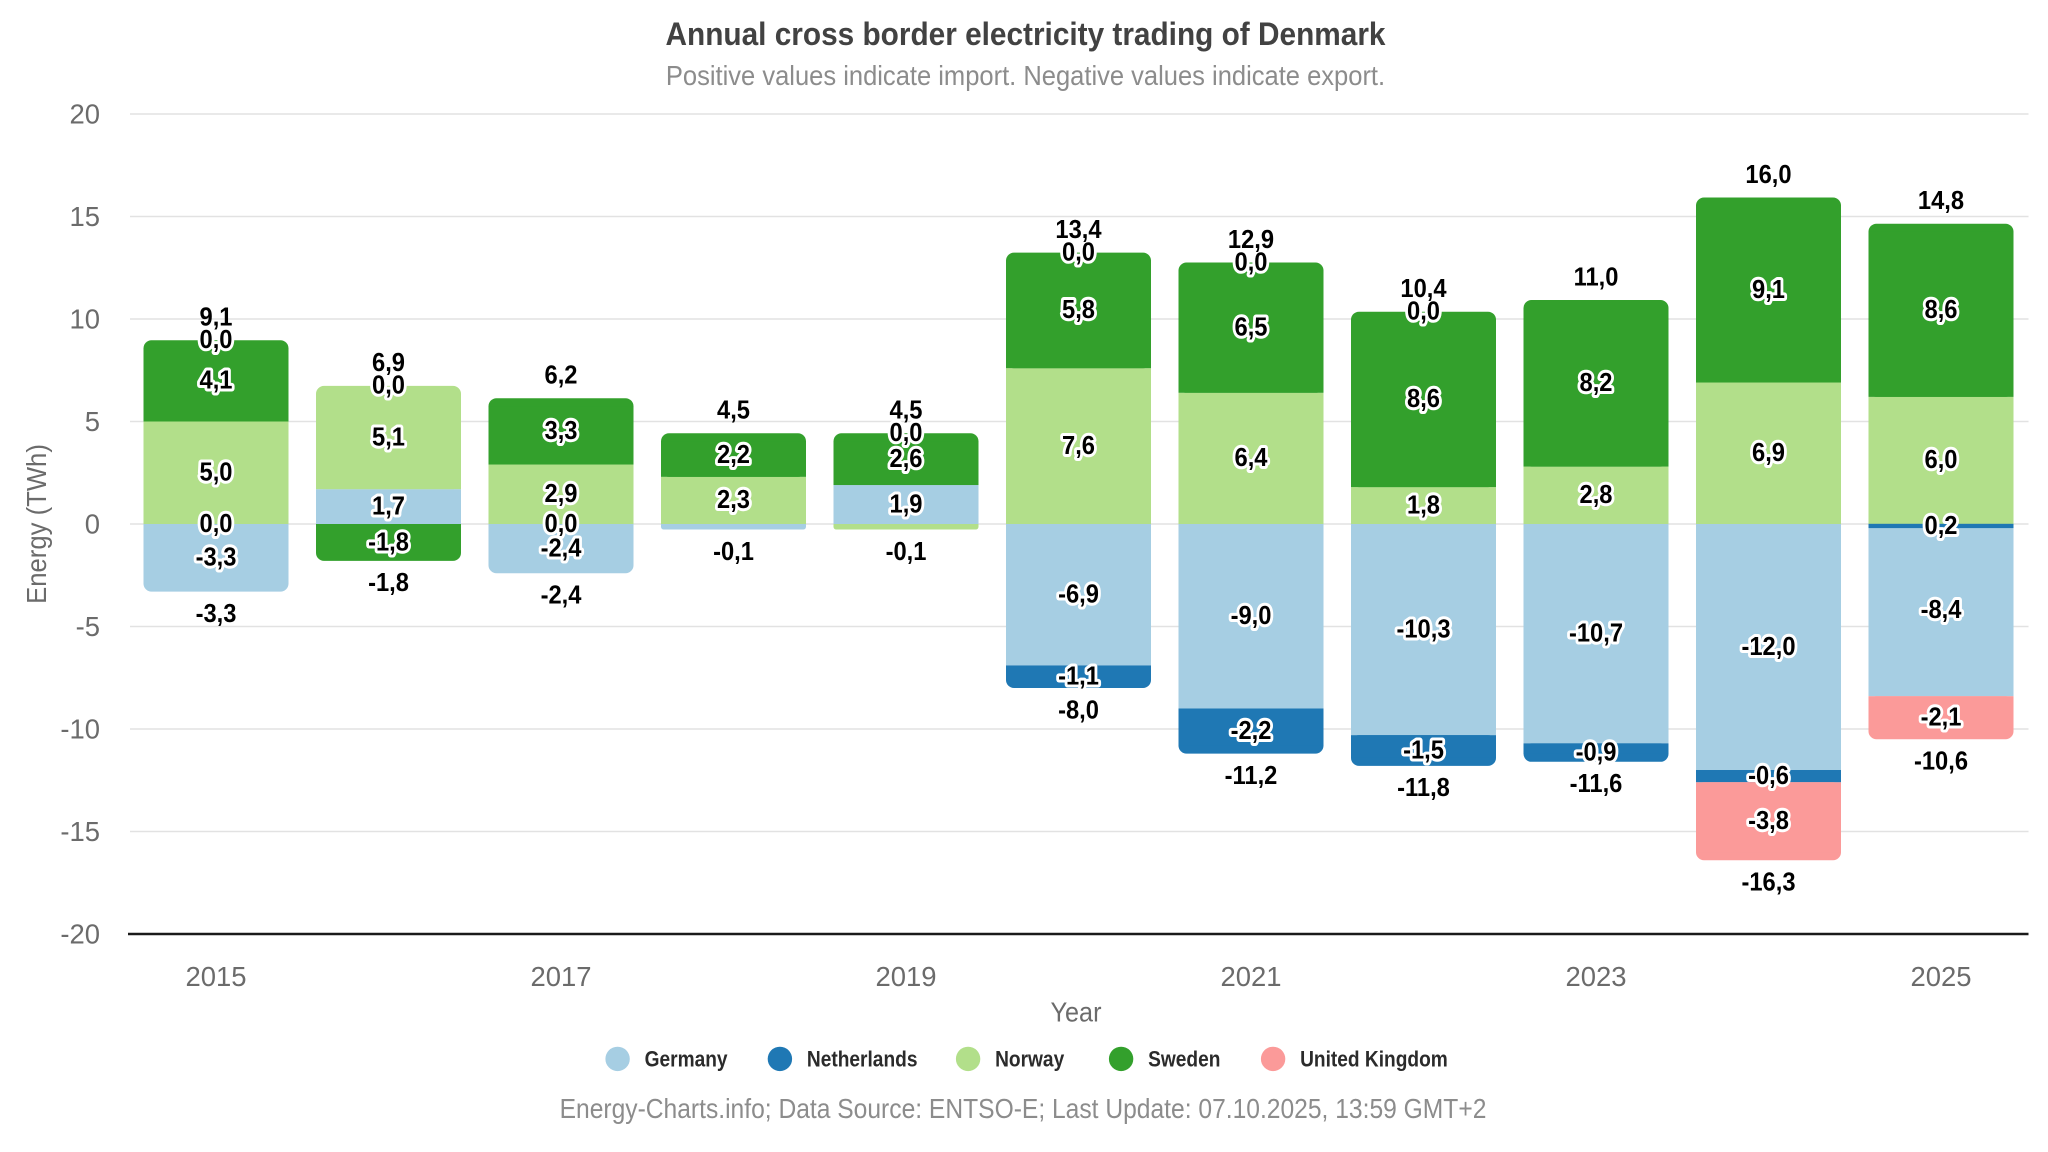  I want to click on svg-text: 14,8, so click(1941, 201).